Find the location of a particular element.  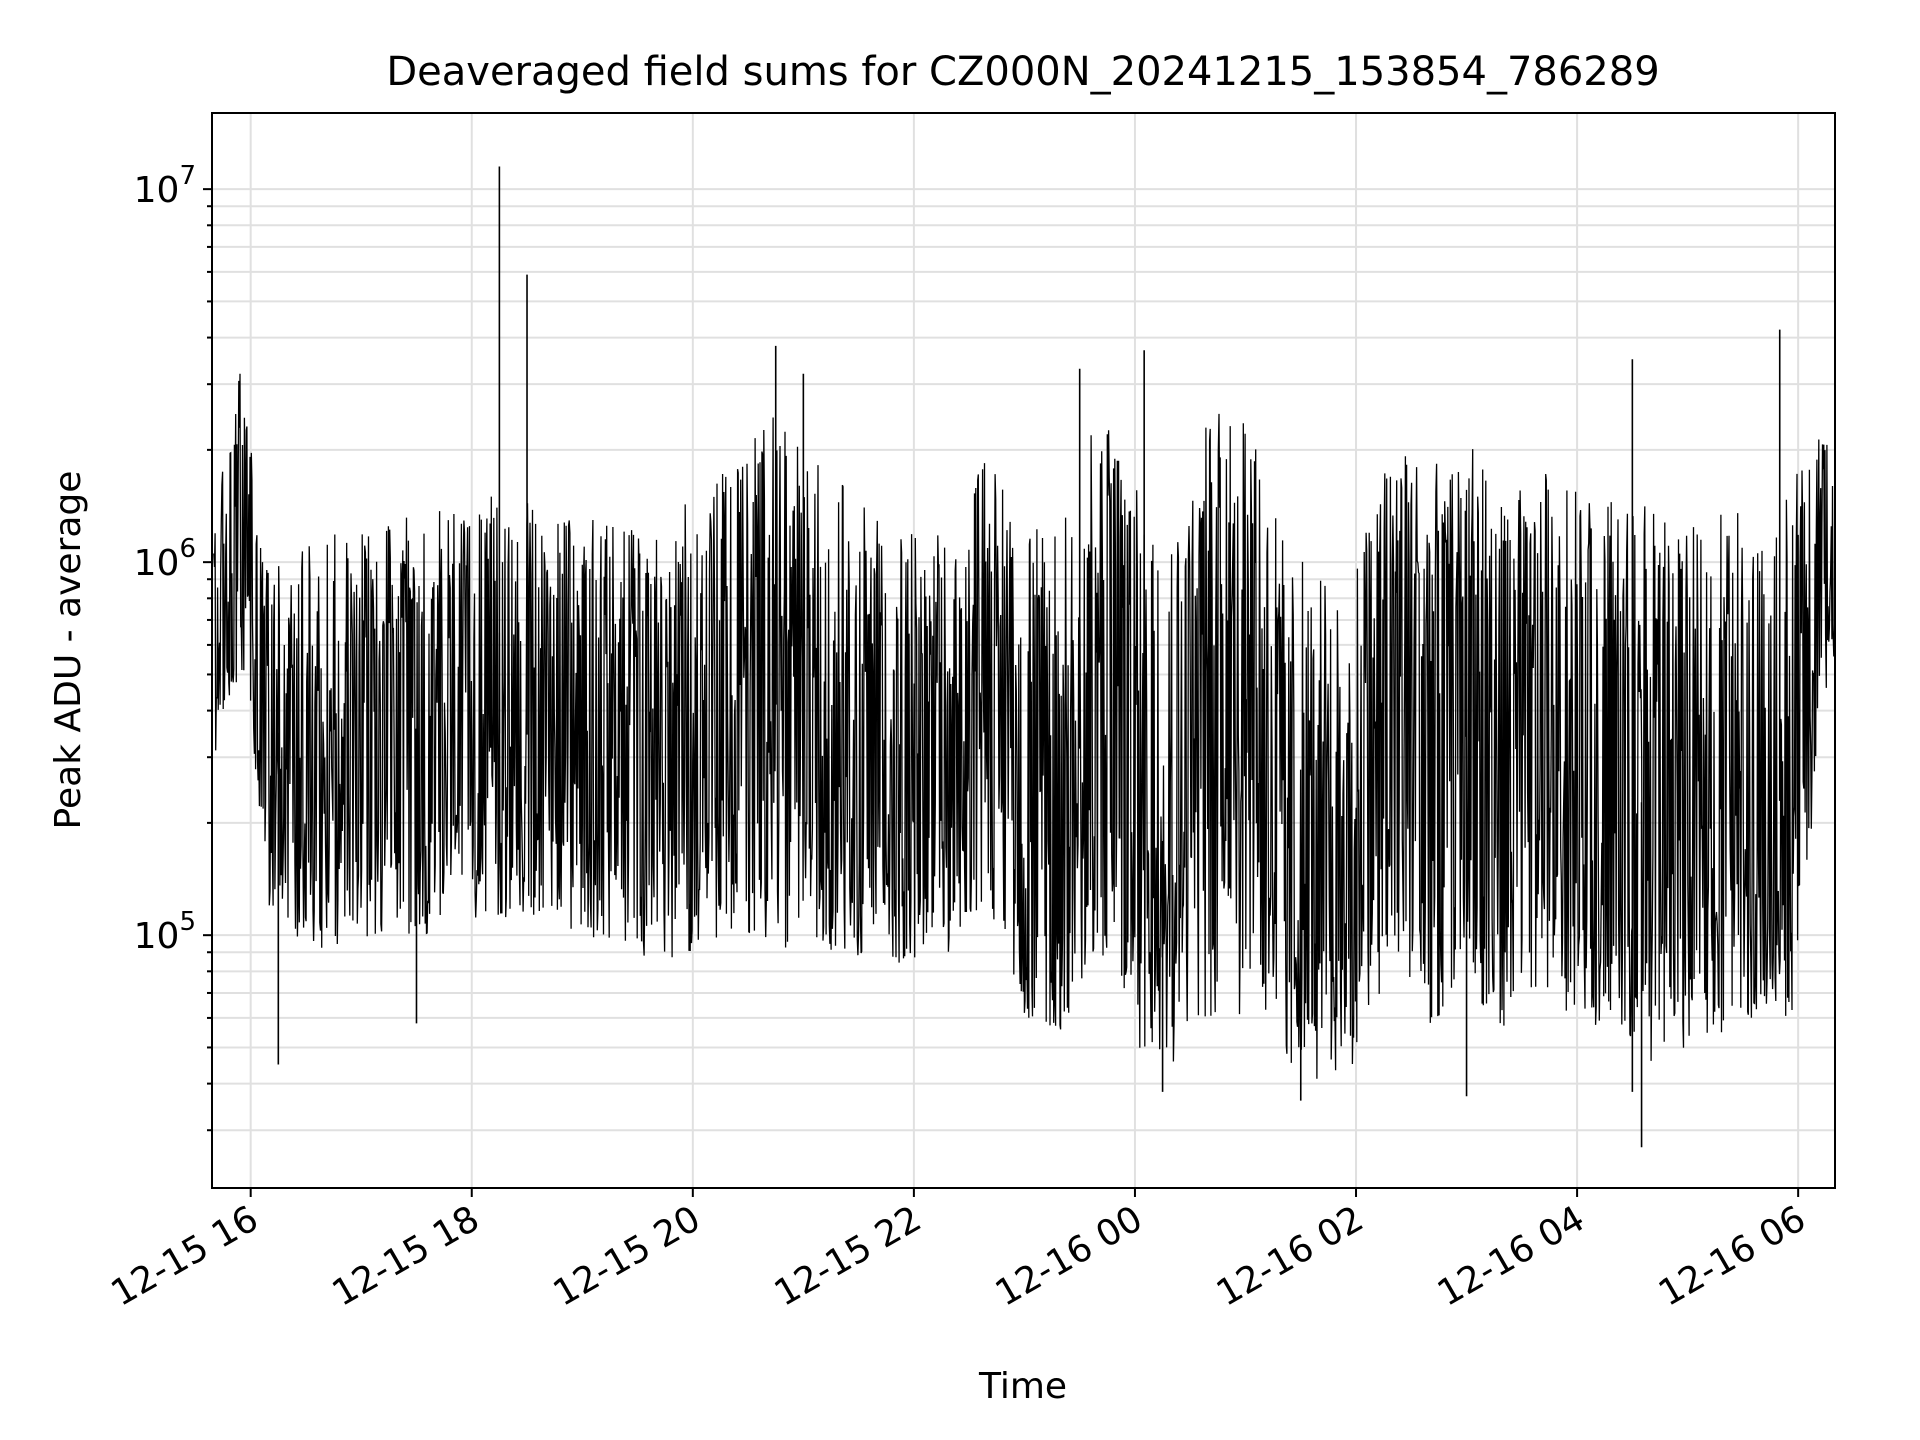

y-axis-label: Peak ADU - average is located at coordinates (68, 650).